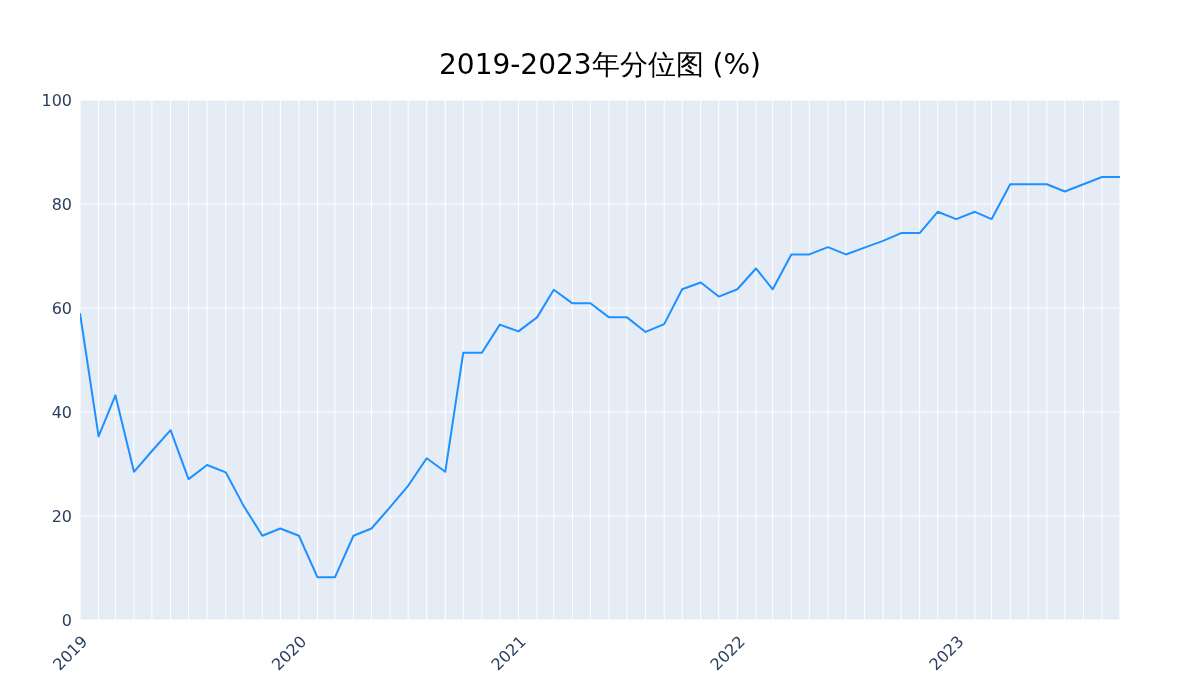  I want to click on y-tick-label: 0, so click(66, 620).